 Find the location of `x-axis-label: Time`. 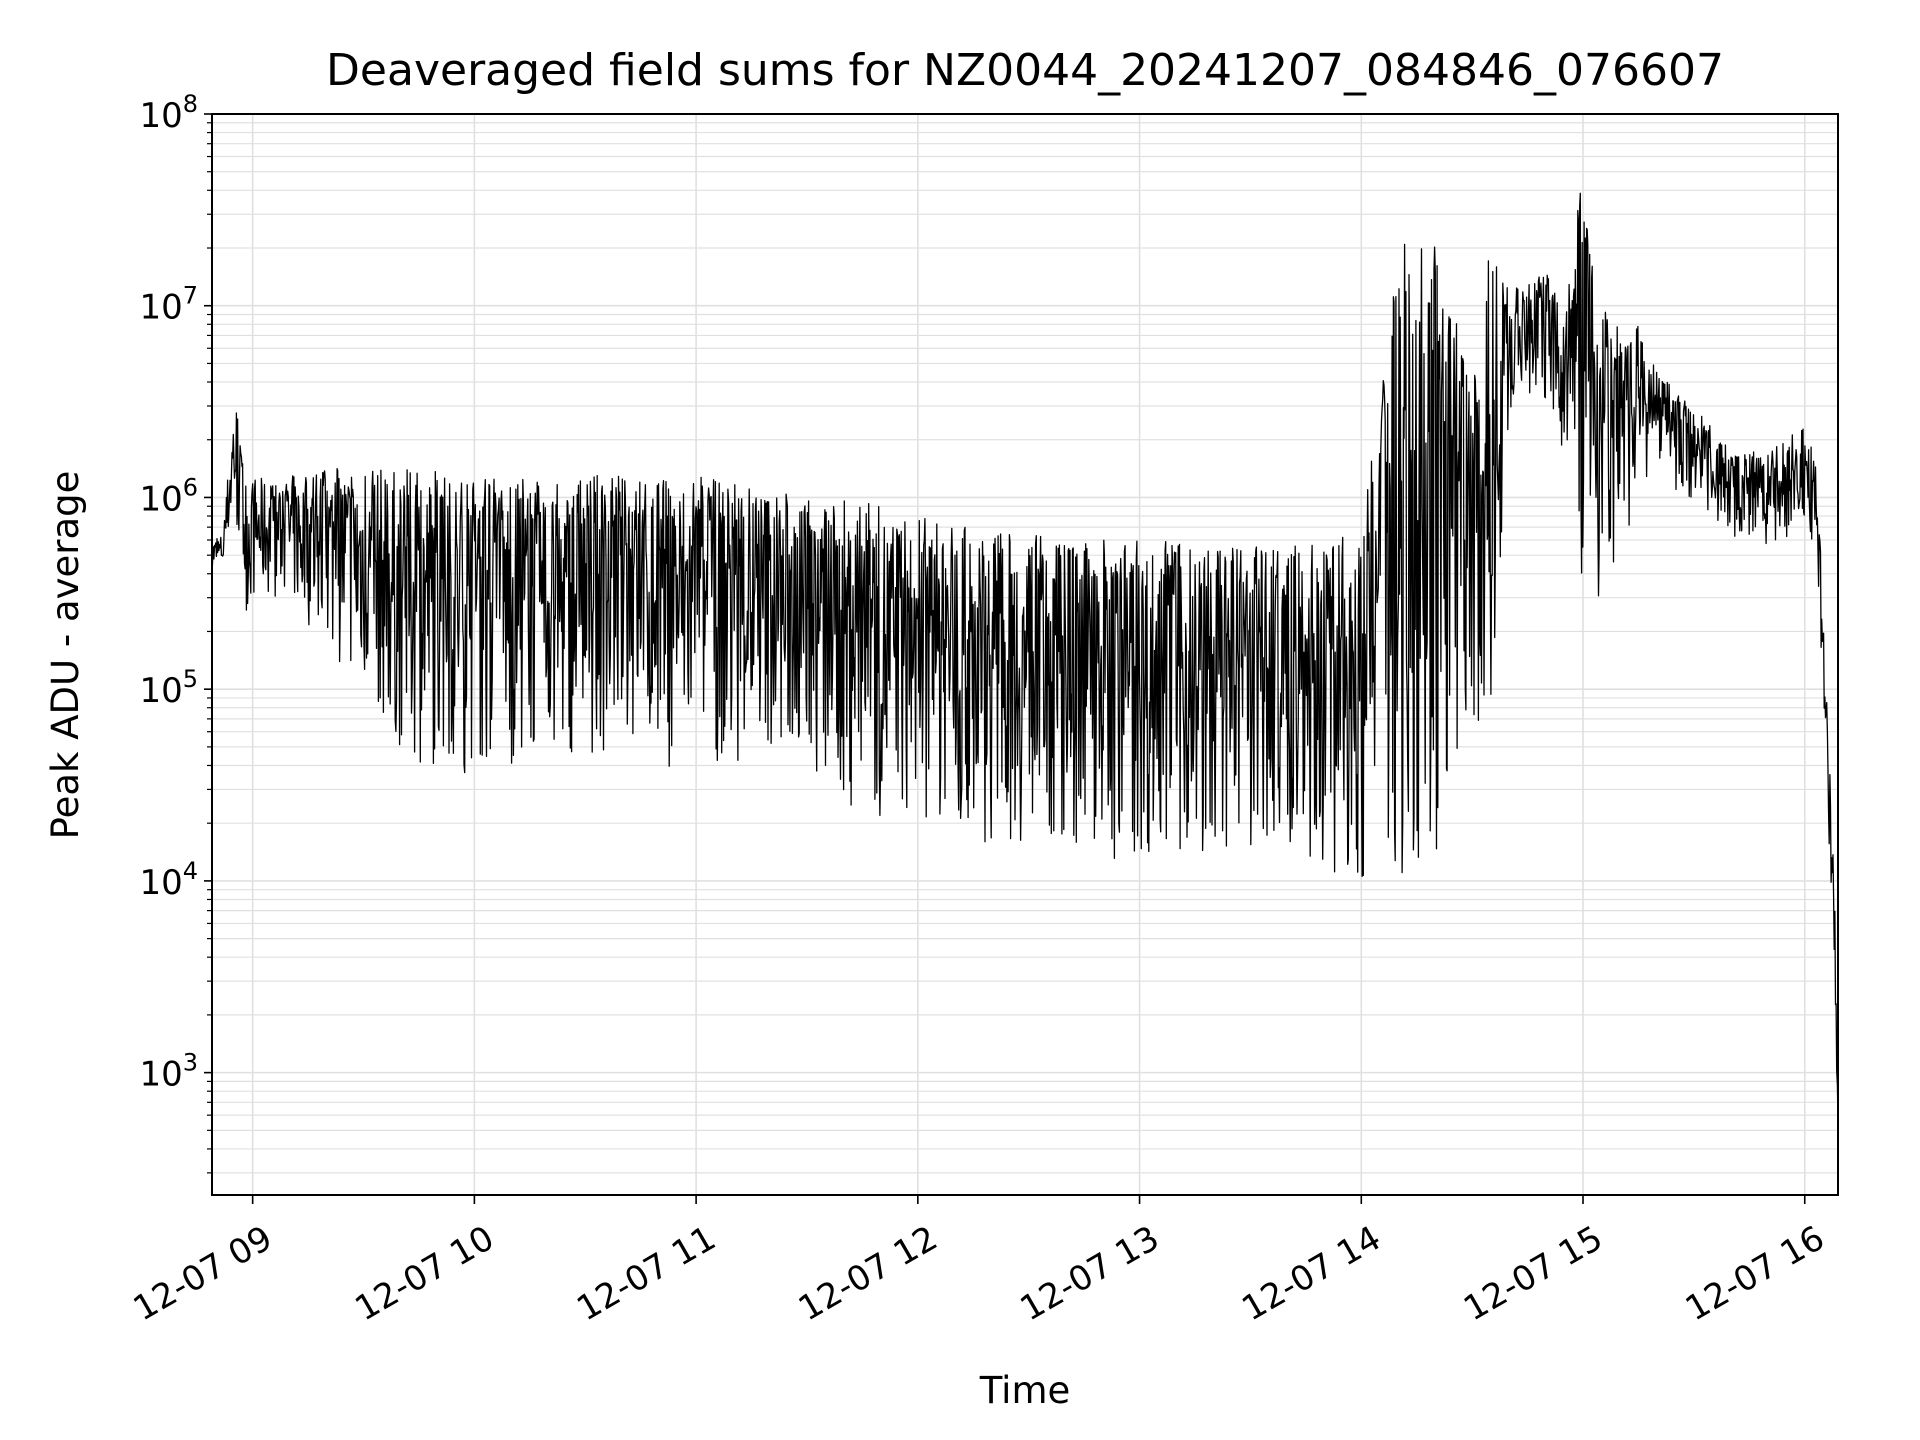

x-axis-label: Time is located at coordinates (1025, 1390).